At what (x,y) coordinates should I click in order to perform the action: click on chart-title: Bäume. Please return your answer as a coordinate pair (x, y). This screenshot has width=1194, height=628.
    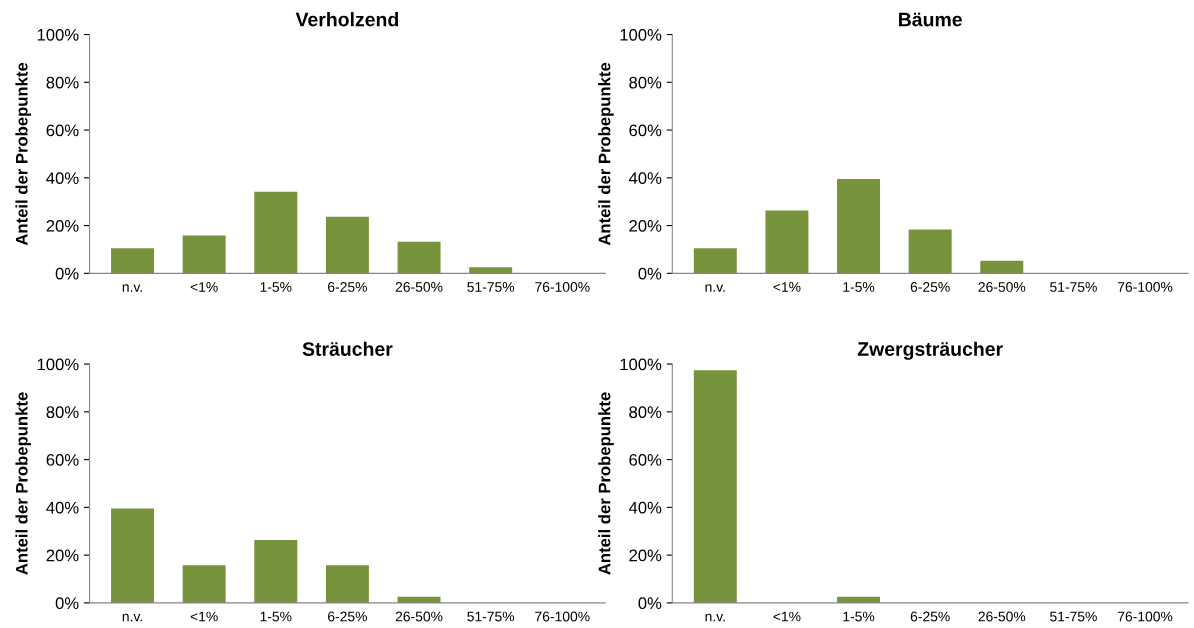
    Looking at the image, I should click on (930, 19).